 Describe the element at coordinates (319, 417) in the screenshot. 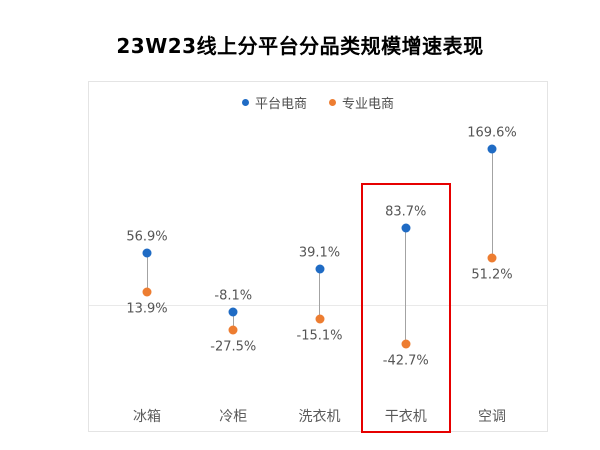

I see `category-label: 洗衣机` at that location.